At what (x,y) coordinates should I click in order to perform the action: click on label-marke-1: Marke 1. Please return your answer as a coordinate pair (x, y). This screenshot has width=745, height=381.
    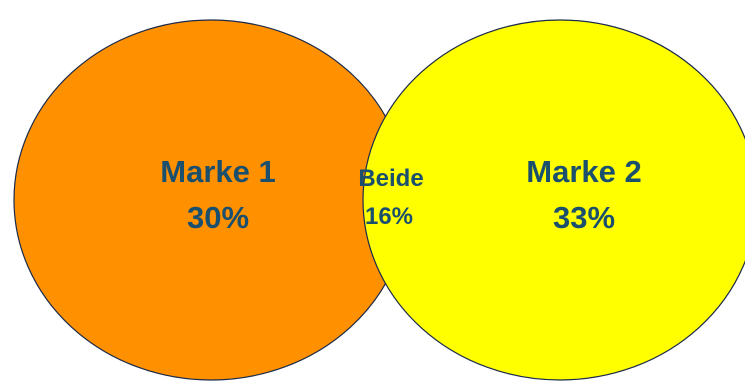
    Looking at the image, I should click on (217, 171).